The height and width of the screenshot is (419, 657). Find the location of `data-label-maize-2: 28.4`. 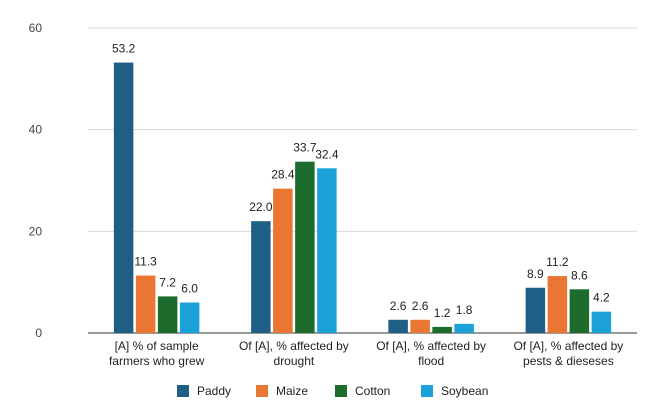

data-label-maize-2: 28.4 is located at coordinates (283, 175).